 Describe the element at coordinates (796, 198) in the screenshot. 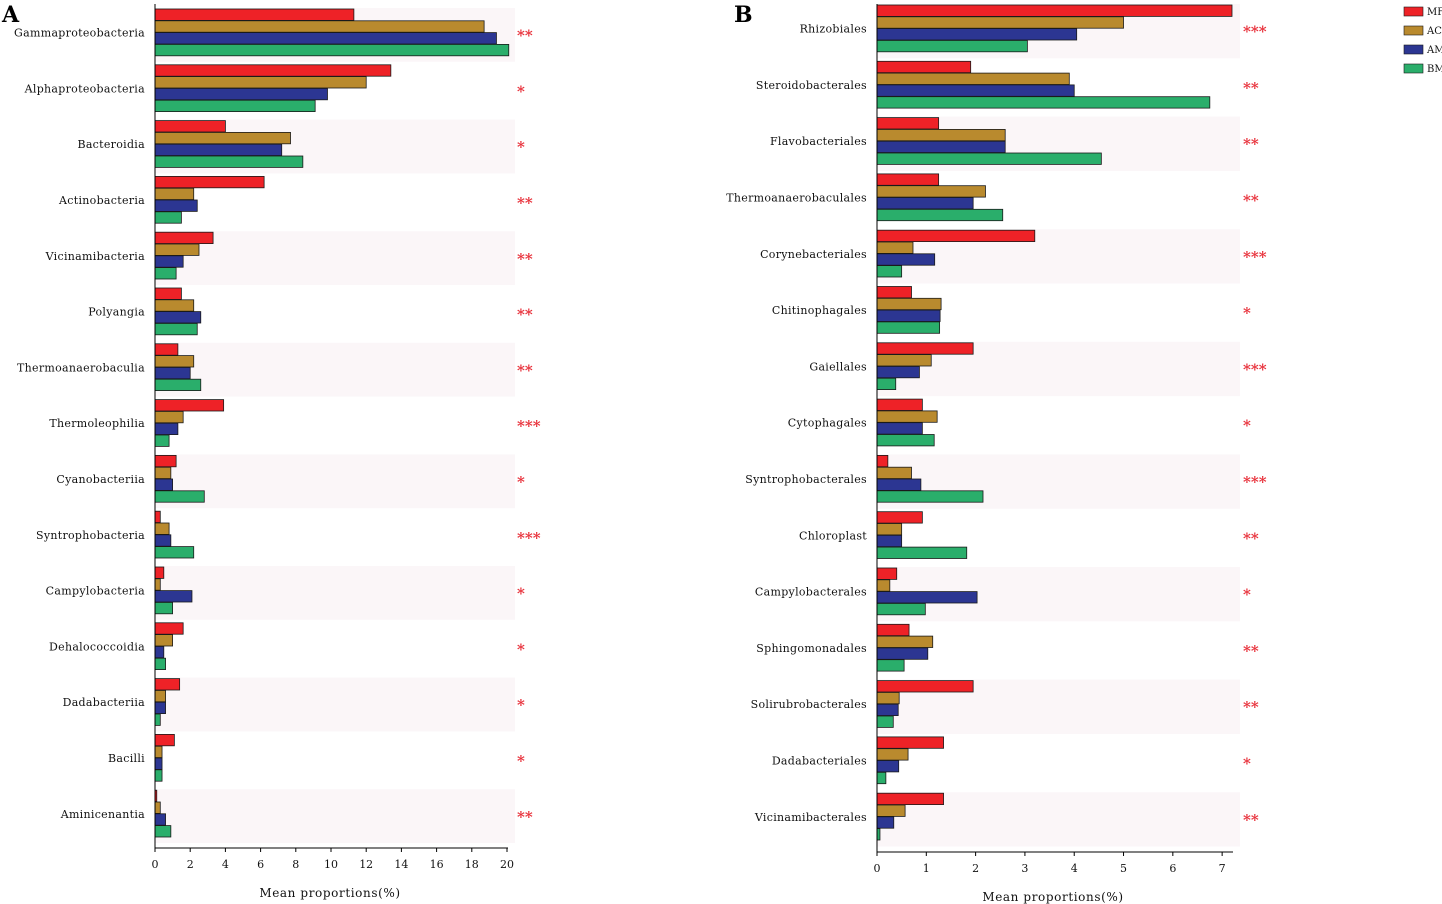

I see `panel-b-category-label: Thermoanaerobaculales` at that location.